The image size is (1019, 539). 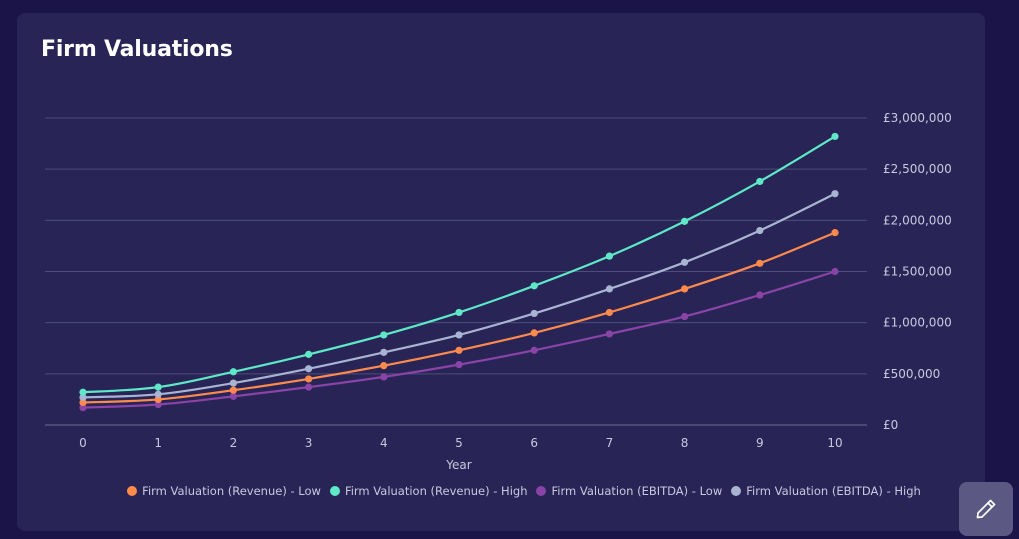 I want to click on x-tick-label: 9, so click(x=760, y=443).